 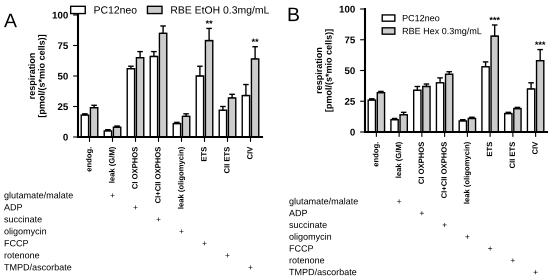 What do you see at coordinates (220, 11) in the screenshot?
I see `legend-label: RBE EtOH 0.3mg/mL` at bounding box center [220, 11].